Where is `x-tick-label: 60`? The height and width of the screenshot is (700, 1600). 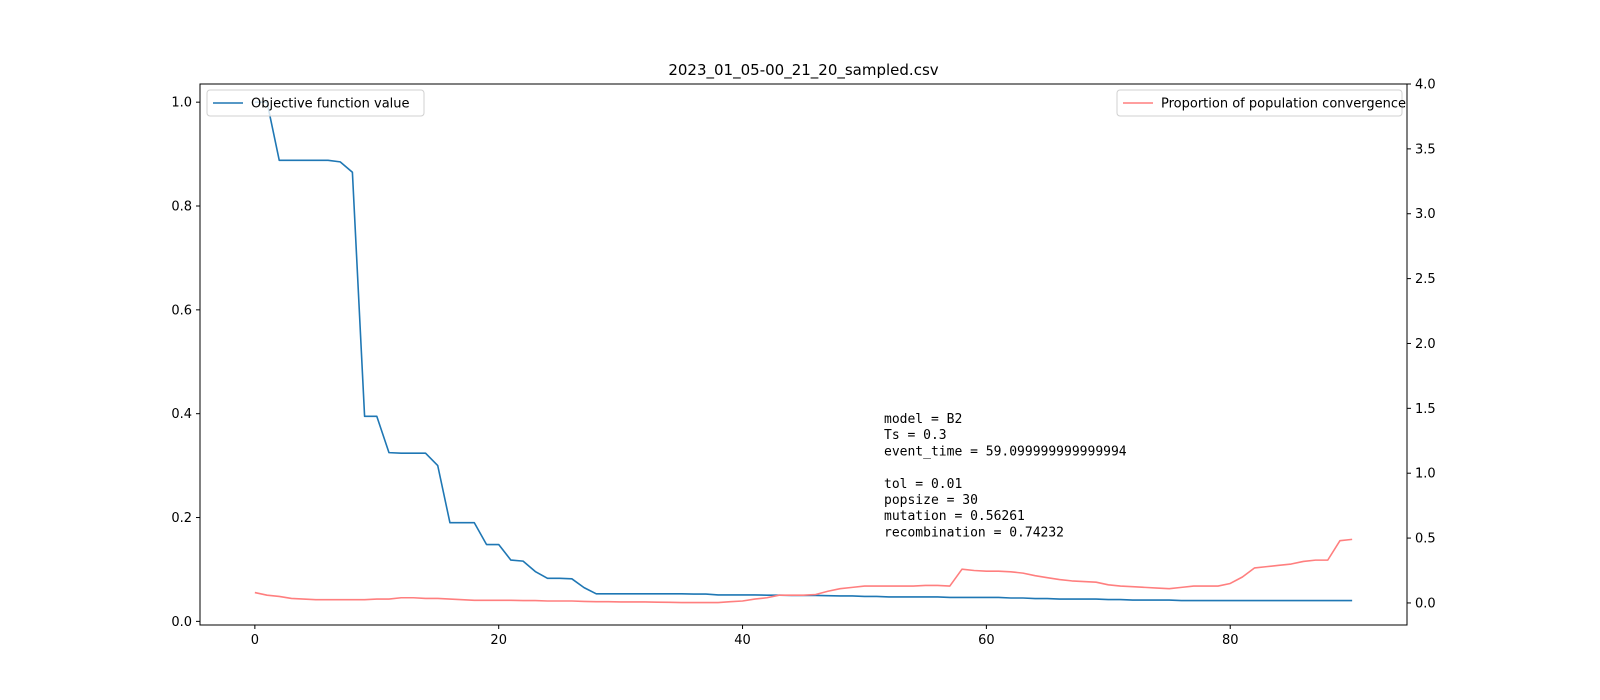 x-tick-label: 60 is located at coordinates (986, 640).